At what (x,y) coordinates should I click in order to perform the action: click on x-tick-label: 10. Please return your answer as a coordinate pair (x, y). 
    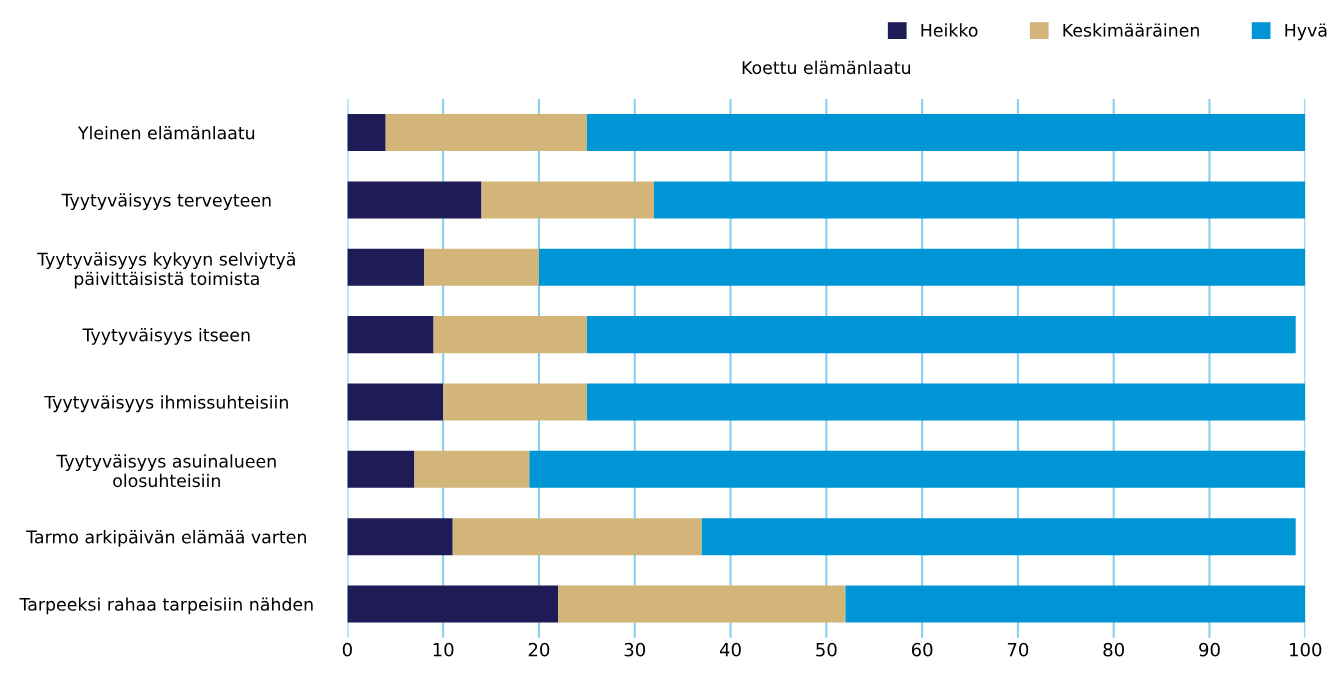
    Looking at the image, I should click on (443, 649).